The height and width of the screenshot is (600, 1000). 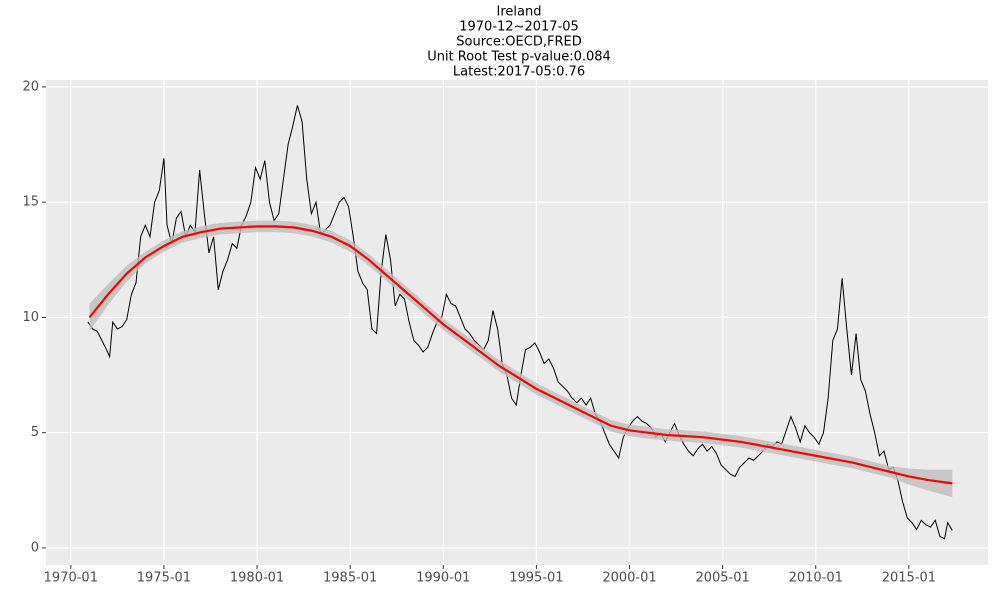 I want to click on x-tick-label: 2005-01, so click(x=722, y=578).